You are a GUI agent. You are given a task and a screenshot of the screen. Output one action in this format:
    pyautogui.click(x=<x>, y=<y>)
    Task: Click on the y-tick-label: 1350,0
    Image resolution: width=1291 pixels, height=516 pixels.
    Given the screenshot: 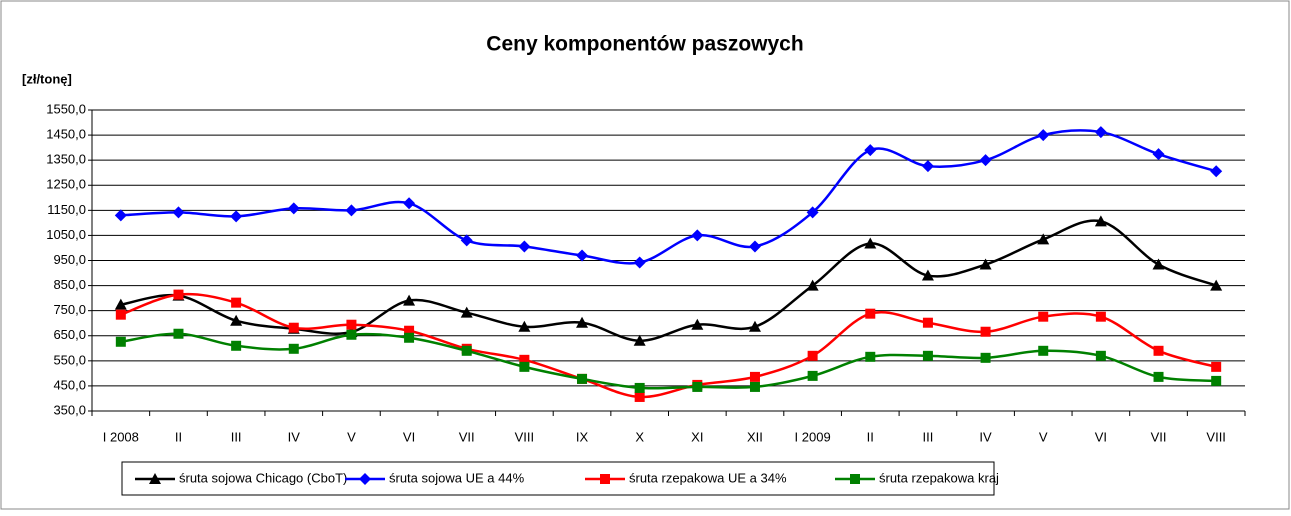 What is the action you would take?
    pyautogui.click(x=66, y=159)
    